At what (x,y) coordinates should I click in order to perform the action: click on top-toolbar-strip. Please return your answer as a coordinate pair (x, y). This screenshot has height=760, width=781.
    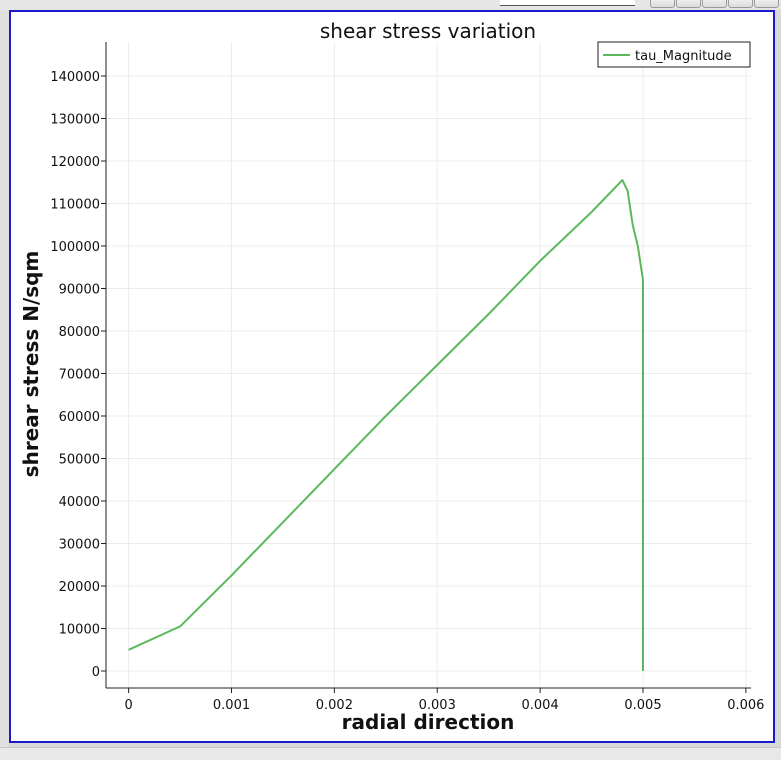
    Looking at the image, I should click on (390, 5).